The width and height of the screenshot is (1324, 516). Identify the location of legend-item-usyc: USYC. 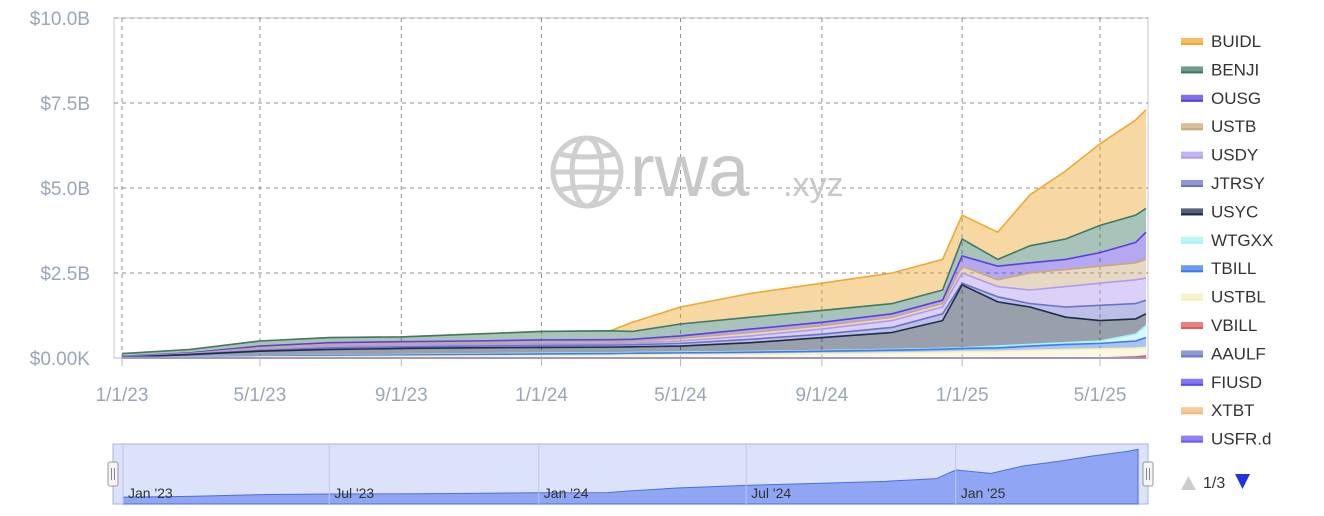
(1219, 211).